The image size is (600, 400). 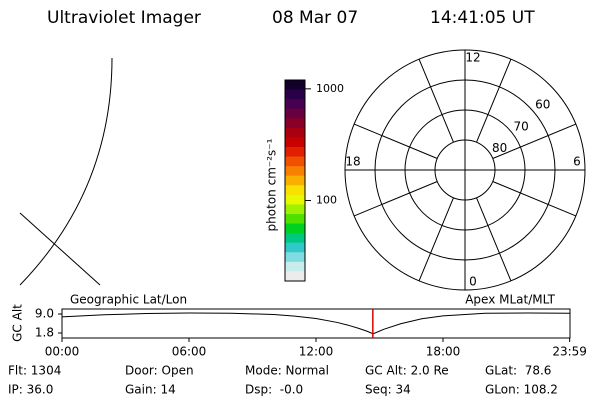 What do you see at coordinates (407, 371) in the screenshot?
I see `status-item: GC Alt: 2.0 Re` at bounding box center [407, 371].